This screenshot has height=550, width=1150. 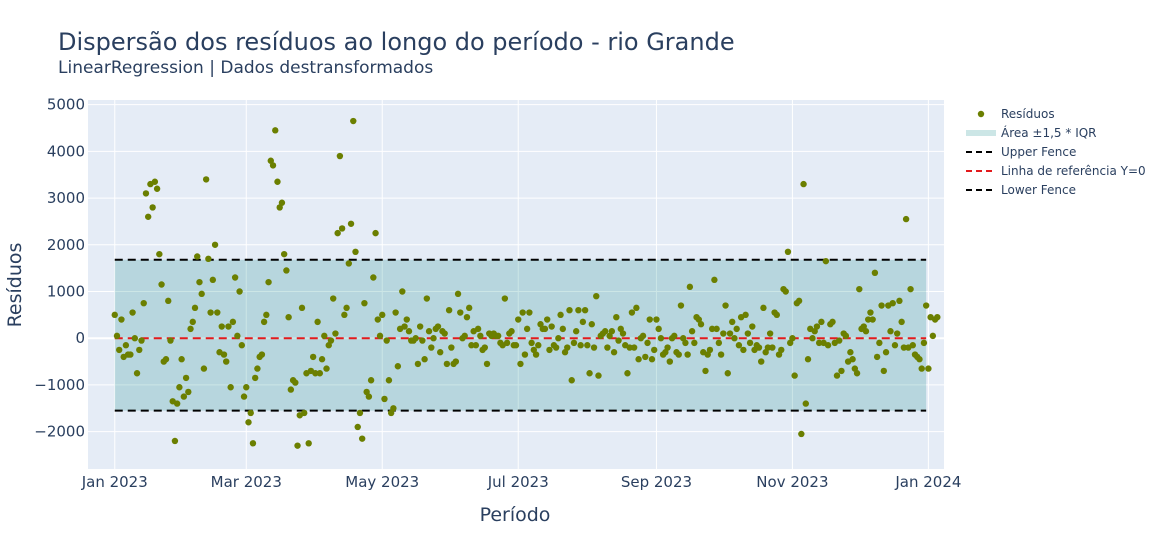 I want to click on legend-label-lower: Lower Fence, so click(x=1038, y=190).